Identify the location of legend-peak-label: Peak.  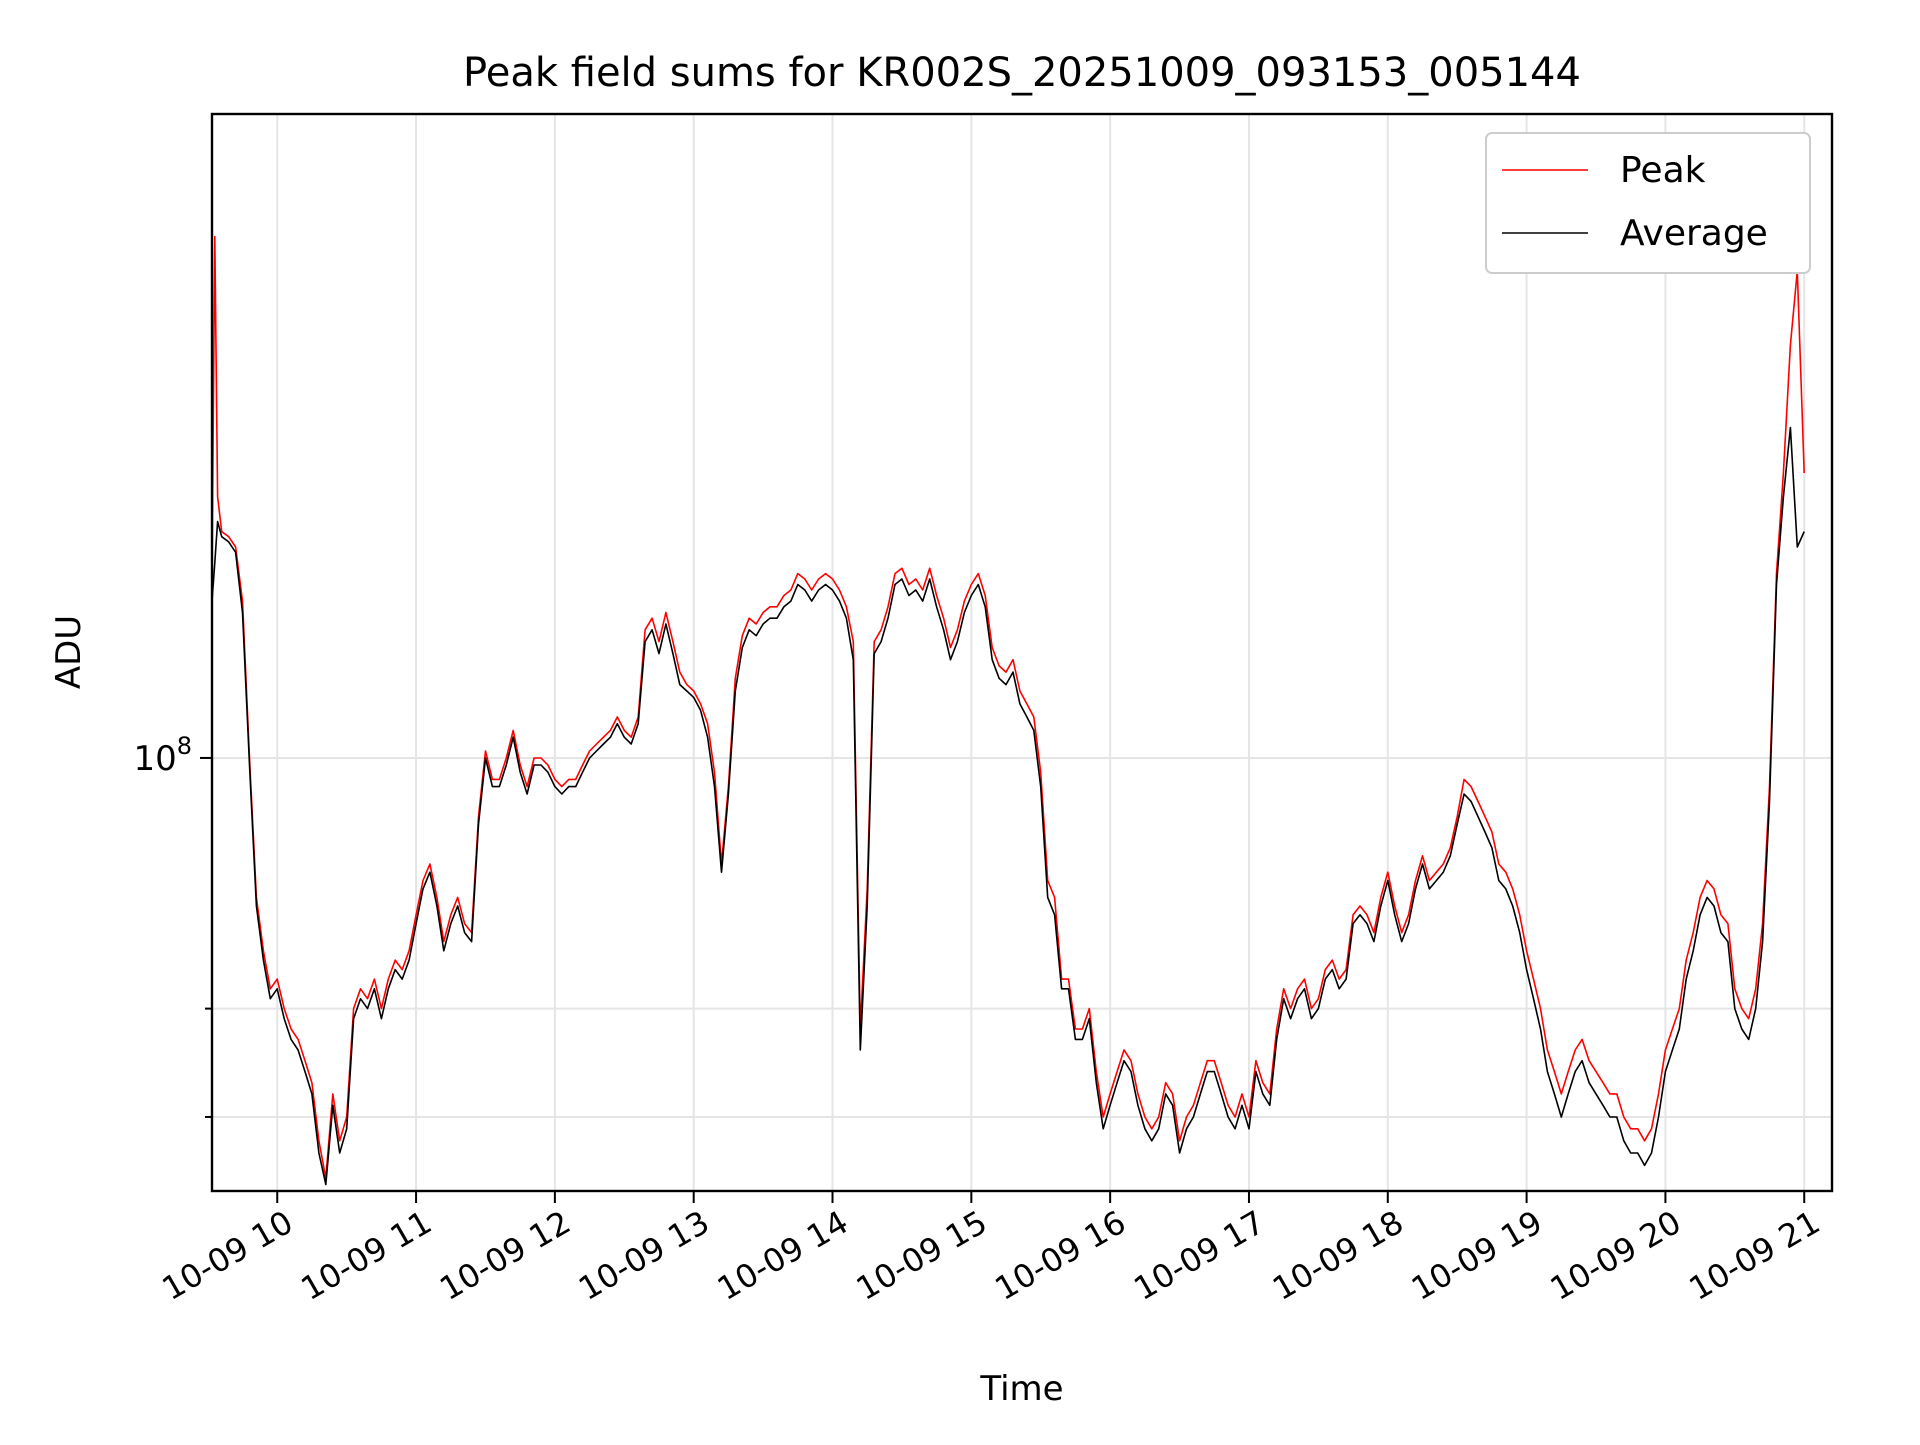
(1663, 170).